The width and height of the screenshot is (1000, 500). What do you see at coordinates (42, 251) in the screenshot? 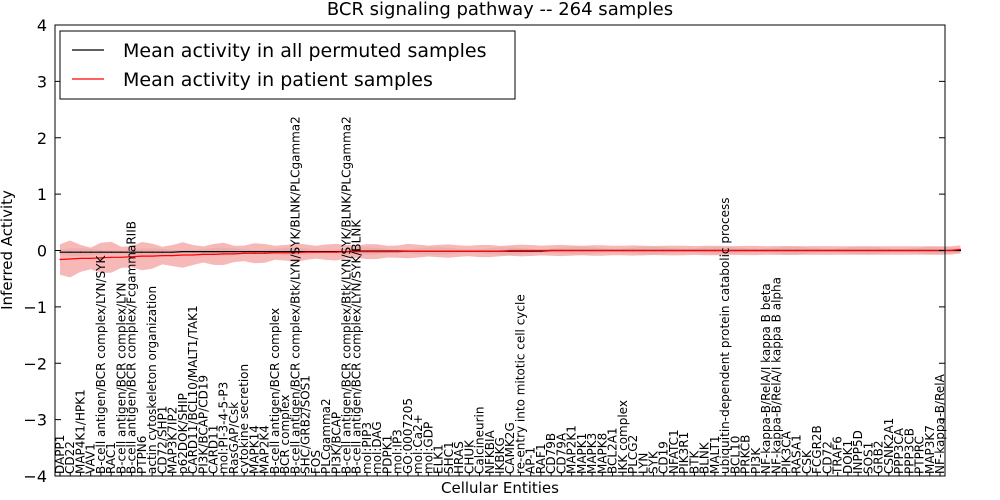
I see `y-tick-label: 0` at bounding box center [42, 251].